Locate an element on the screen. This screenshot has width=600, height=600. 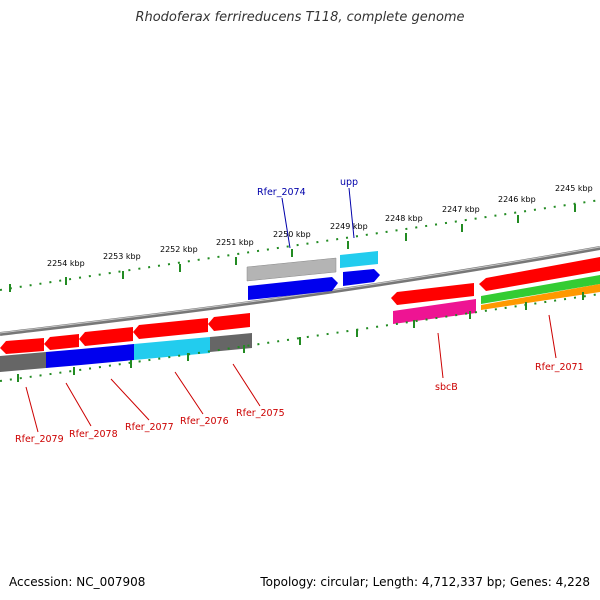
kbp-tick-label: 2251 kbp is located at coordinates (235, 242).